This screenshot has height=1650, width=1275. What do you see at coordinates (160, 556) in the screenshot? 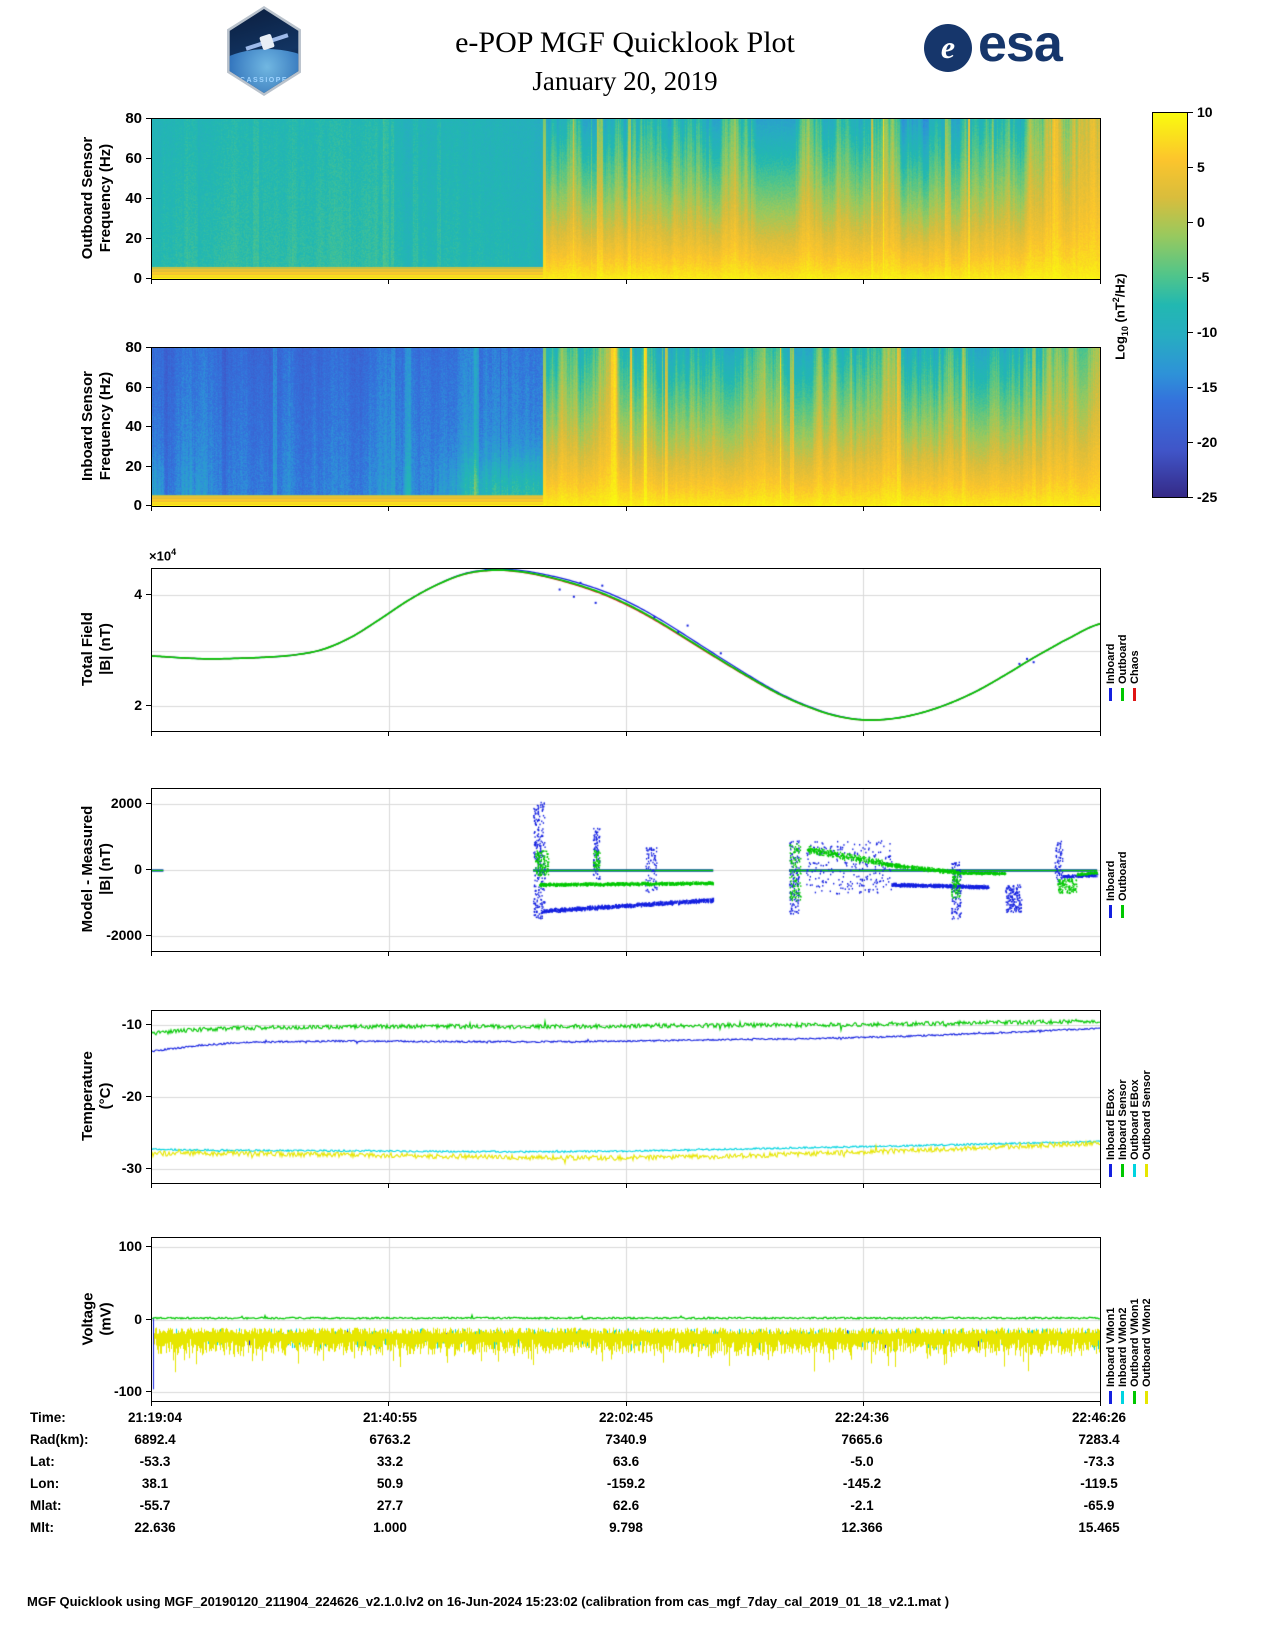
I see `exponent-prefix: ×10` at bounding box center [160, 556].